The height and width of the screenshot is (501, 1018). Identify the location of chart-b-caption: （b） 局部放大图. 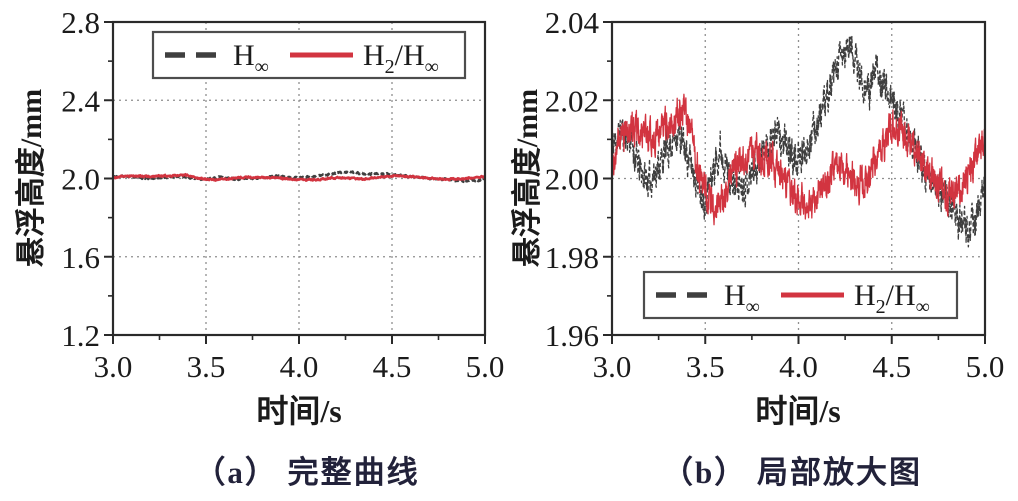
(792, 472).